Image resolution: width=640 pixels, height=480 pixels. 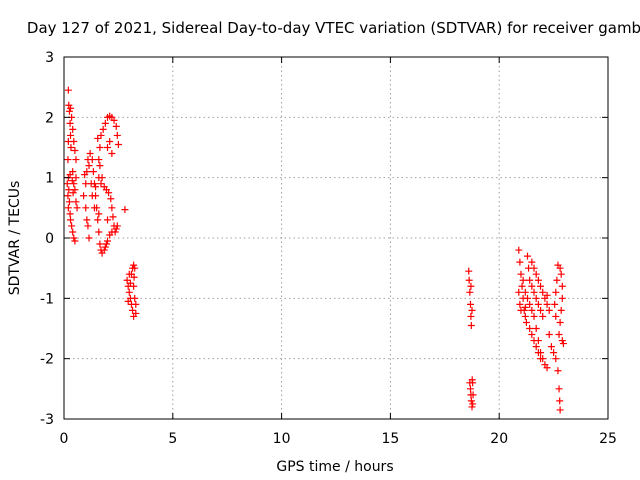 I want to click on y-tick-label: -3, so click(x=47, y=420).